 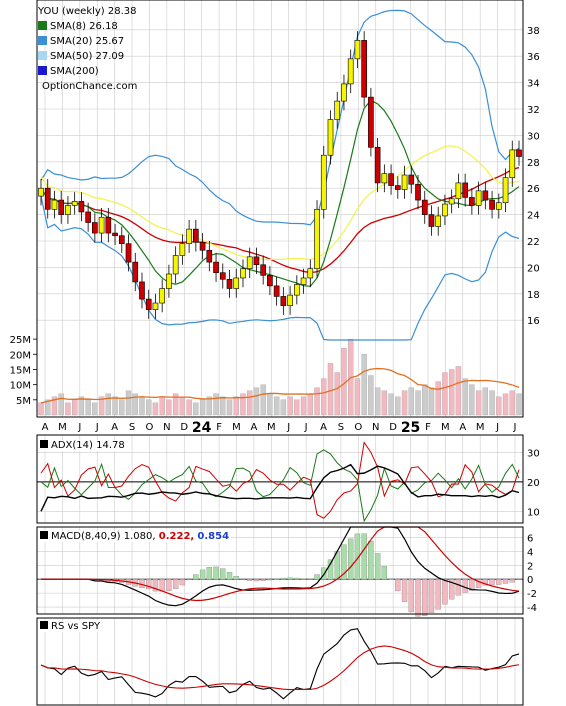 I want to click on adx-swatch, so click(x=44, y=444).